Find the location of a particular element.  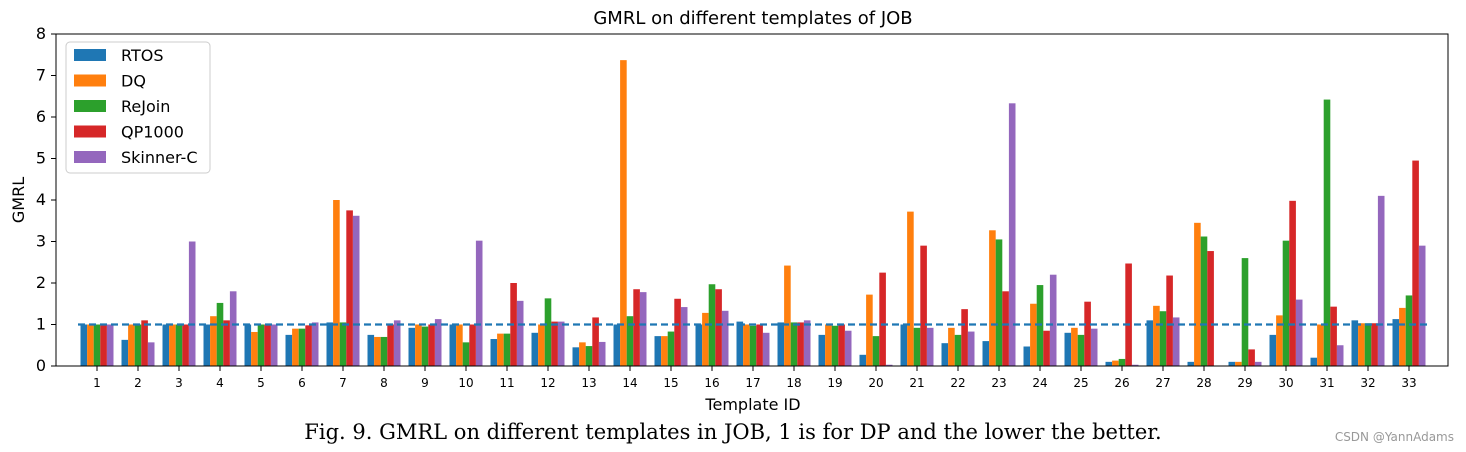

y-axis-label: GMRL is located at coordinates (18, 200).